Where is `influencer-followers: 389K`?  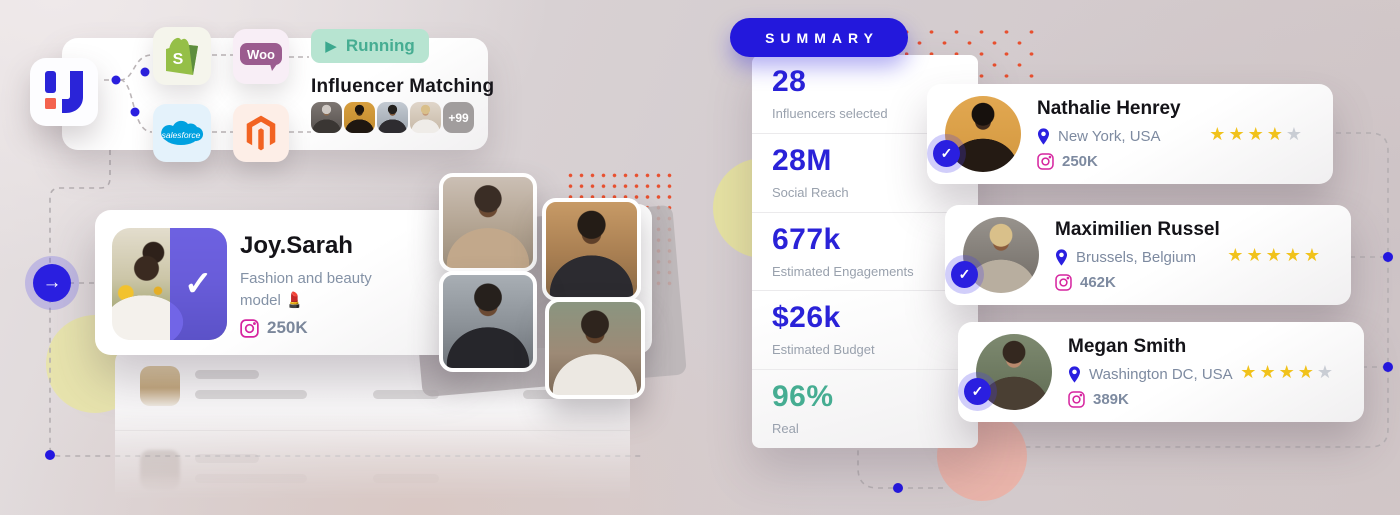 influencer-followers: 389K is located at coordinates (1098, 399).